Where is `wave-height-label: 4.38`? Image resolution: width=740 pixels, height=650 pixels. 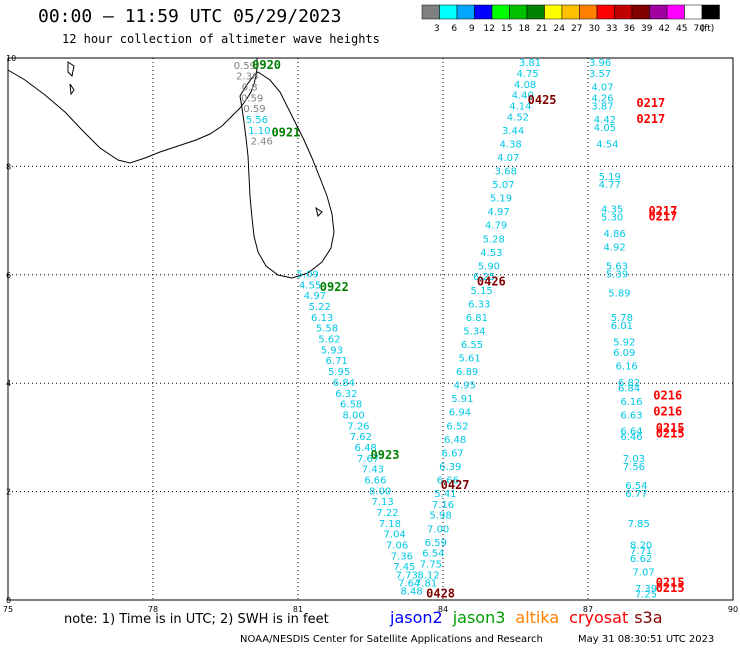
wave-height-label: 4.38 is located at coordinates (511, 144).